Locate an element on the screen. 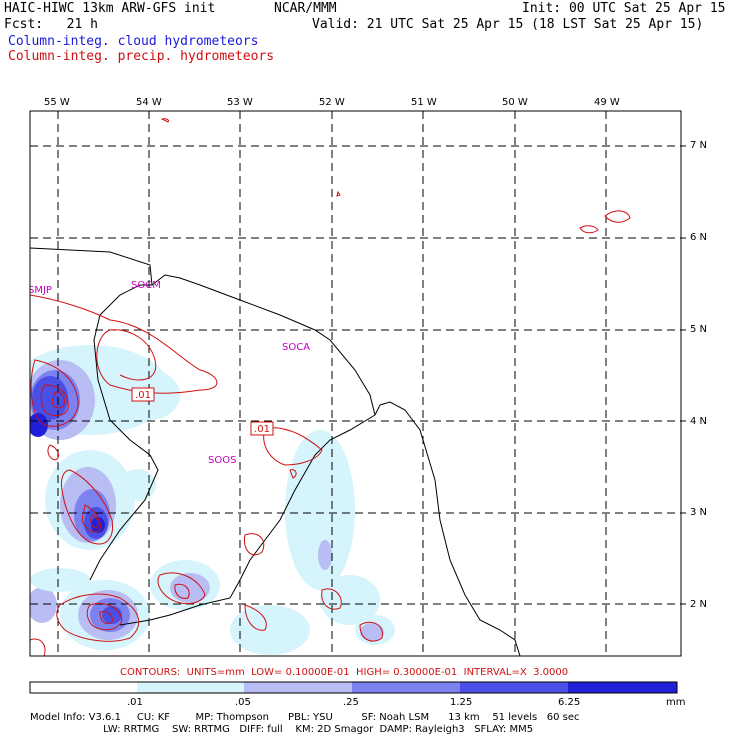 The height and width of the screenshot is (740, 740). lat-ticks is located at coordinates (683, 375).